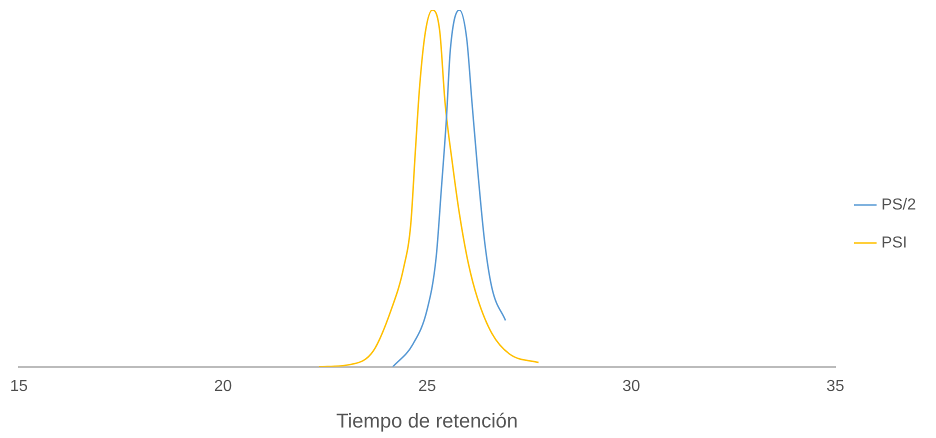 Image resolution: width=936 pixels, height=438 pixels. What do you see at coordinates (427, 386) in the screenshot?
I see `x-tick-label: 25` at bounding box center [427, 386].